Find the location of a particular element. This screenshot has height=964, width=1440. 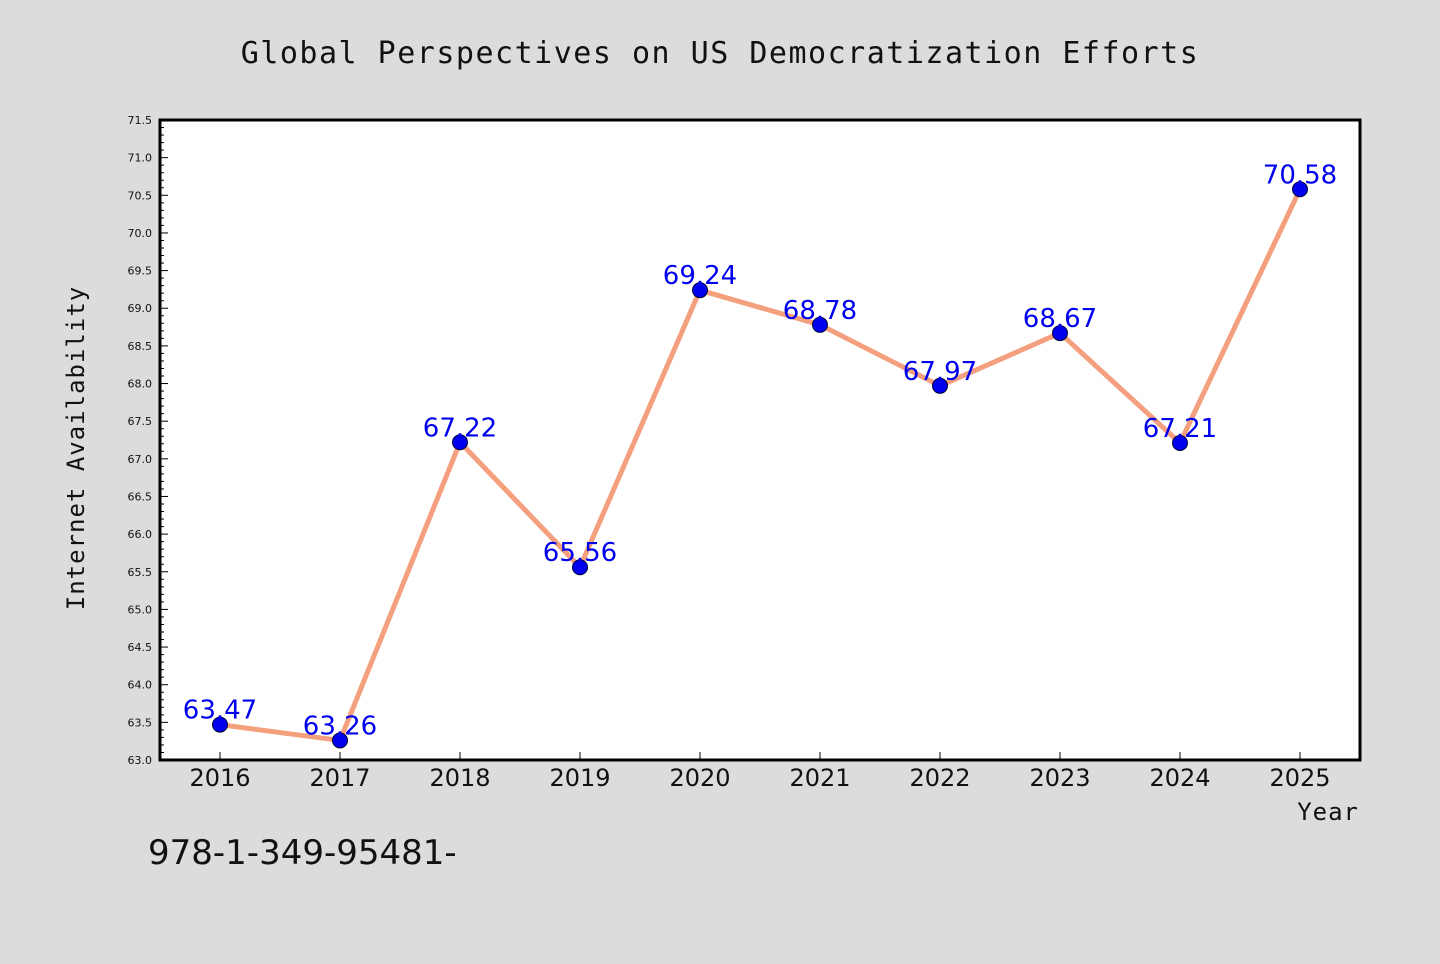

y-tick-label: 69.0 is located at coordinates (140, 308).